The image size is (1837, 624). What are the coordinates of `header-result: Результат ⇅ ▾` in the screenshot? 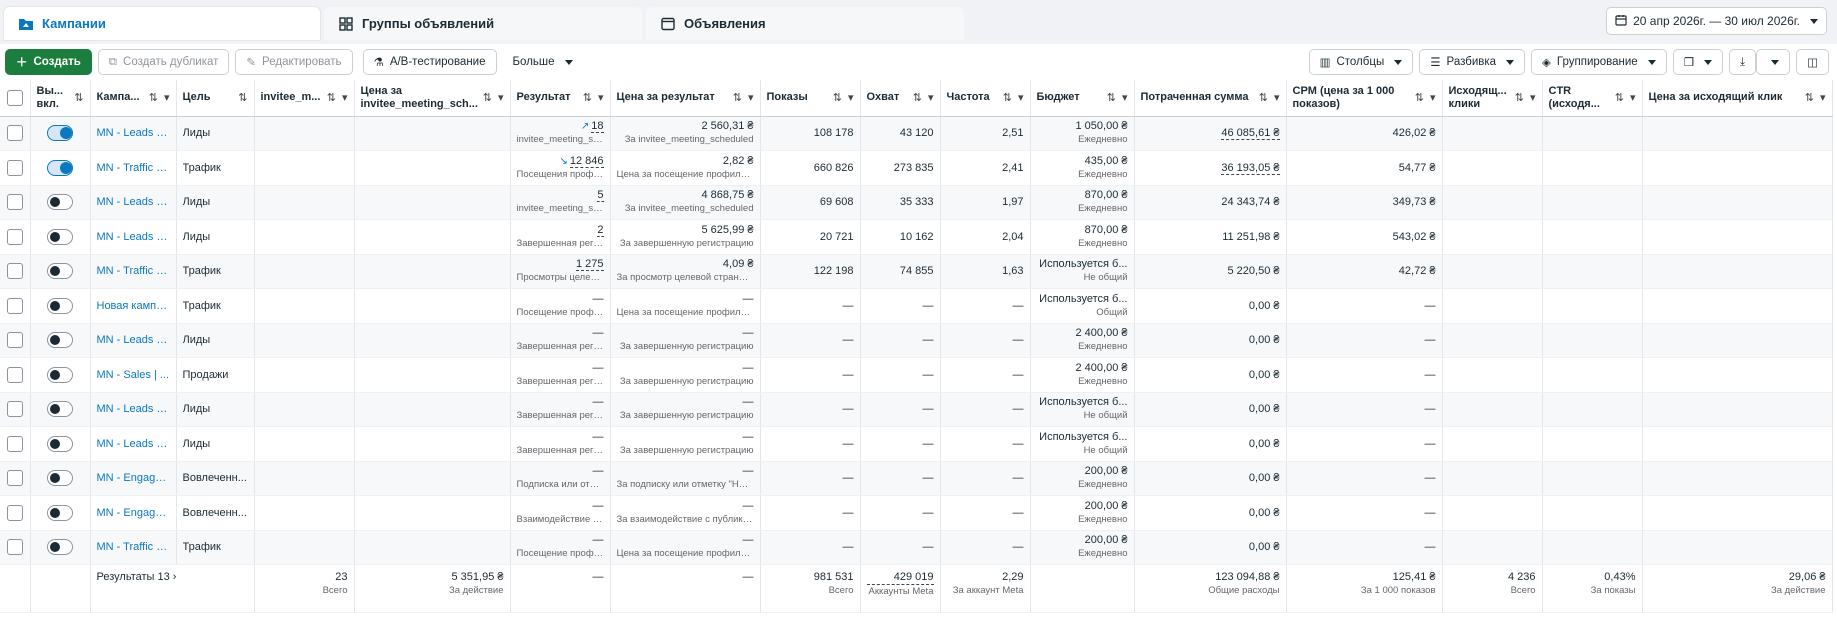 It's located at (560, 98).